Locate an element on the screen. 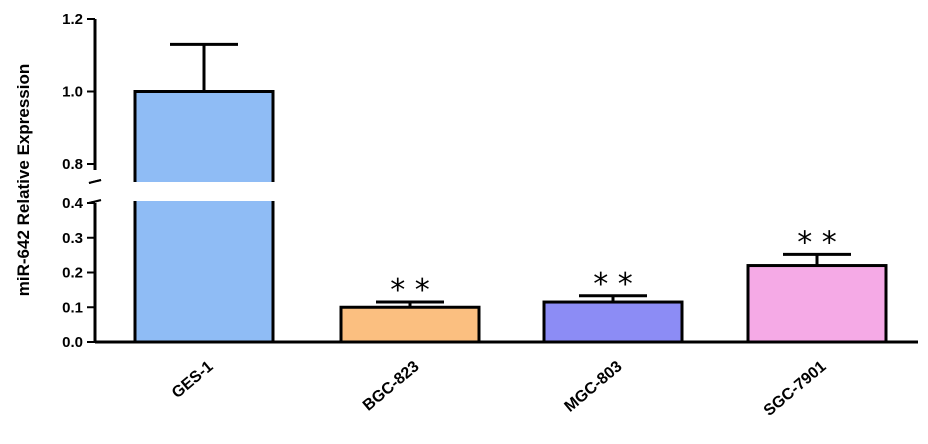 The height and width of the screenshot is (444, 928). y-tick-label: 0.4 is located at coordinates (73, 203).